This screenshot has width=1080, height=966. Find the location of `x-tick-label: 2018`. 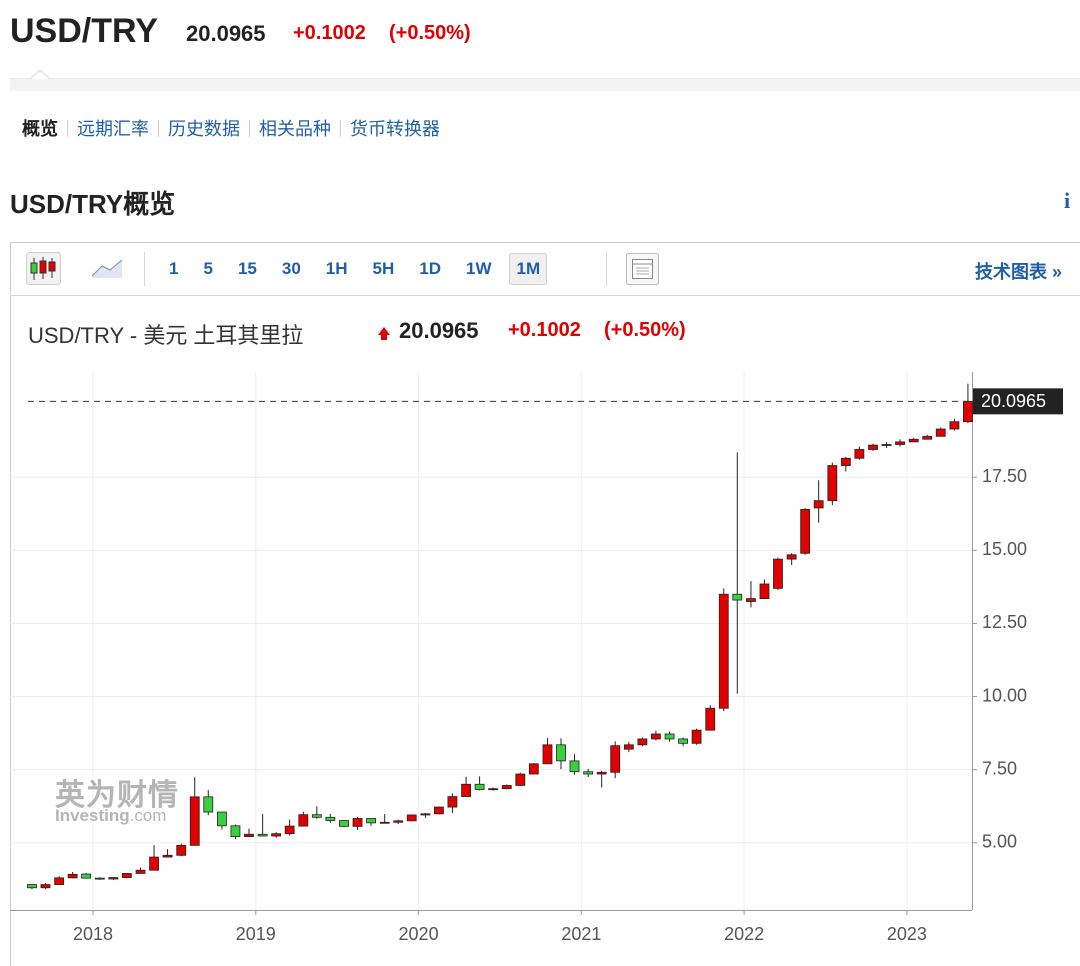

x-tick-label: 2018 is located at coordinates (93, 934).